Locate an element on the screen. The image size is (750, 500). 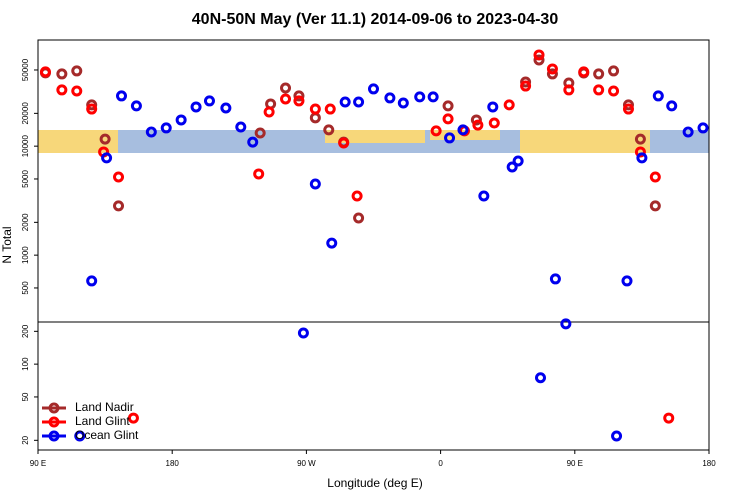
legend-label: Land Nadir is located at coordinates (104, 407).